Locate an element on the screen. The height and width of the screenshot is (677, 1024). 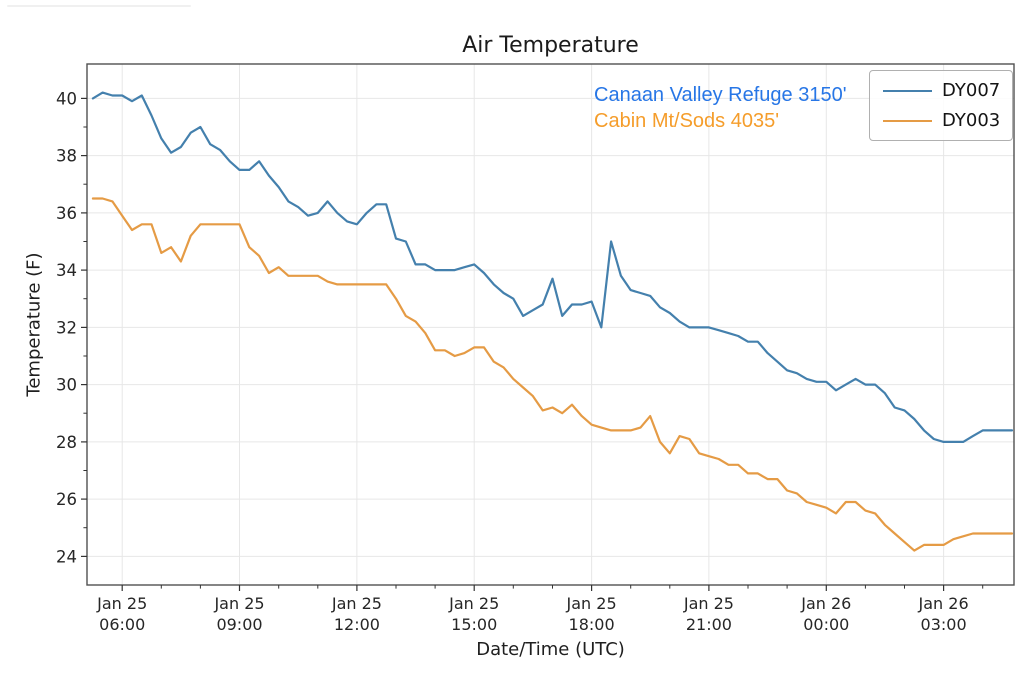
x-tick-label-time: 09:00 is located at coordinates (239, 624).